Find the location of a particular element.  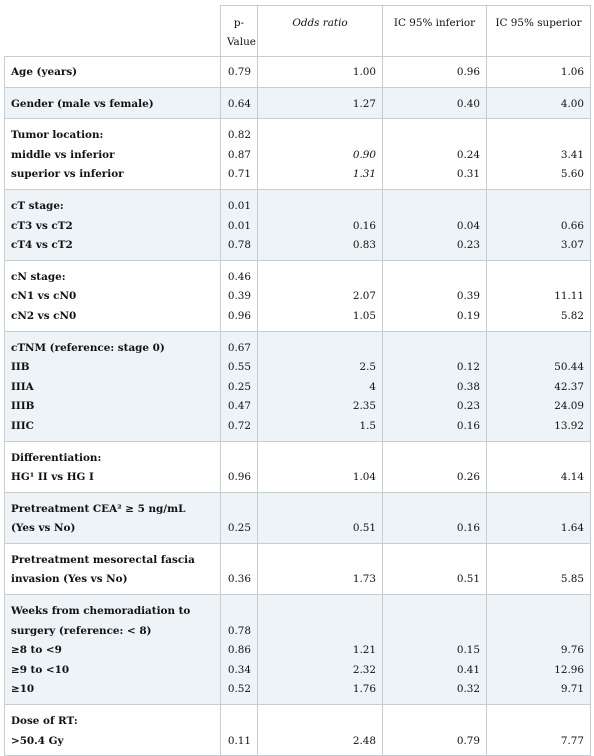

p-value-cell: 0.25 is located at coordinates (239, 517).